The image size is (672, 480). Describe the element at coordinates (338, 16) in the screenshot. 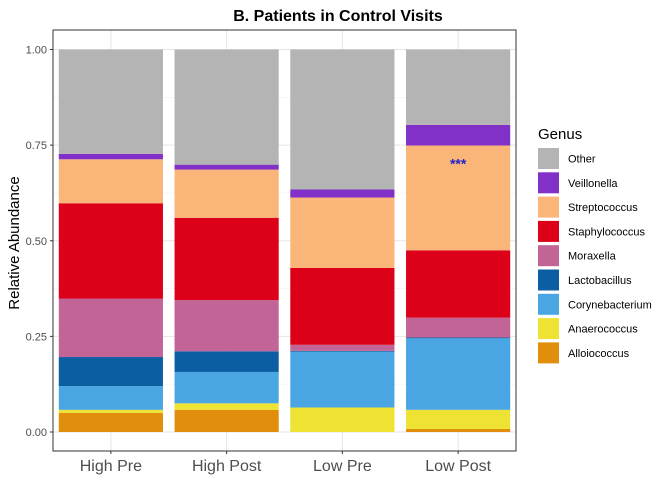

I see `chart-title: B. Patients in Control Visits` at that location.